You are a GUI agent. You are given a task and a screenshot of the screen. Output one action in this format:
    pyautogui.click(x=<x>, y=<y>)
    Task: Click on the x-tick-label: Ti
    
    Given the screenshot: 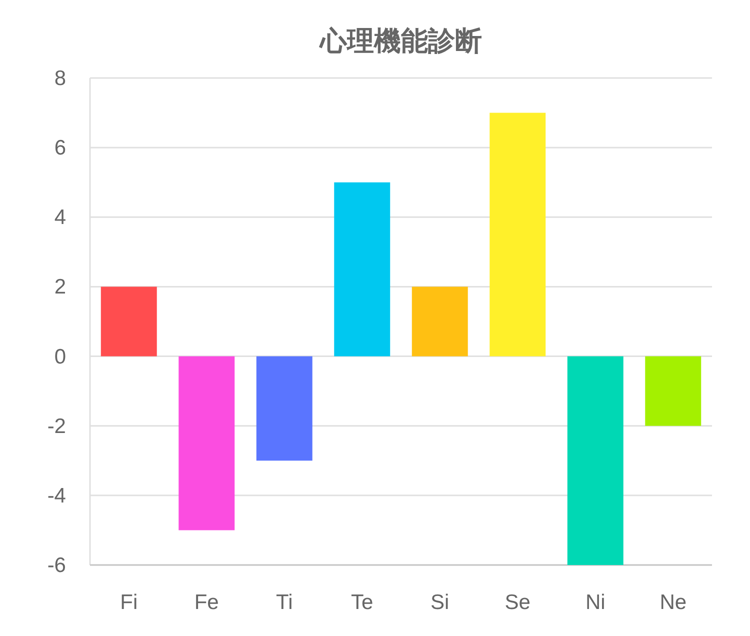 What is the action you would take?
    pyautogui.click(x=284, y=602)
    